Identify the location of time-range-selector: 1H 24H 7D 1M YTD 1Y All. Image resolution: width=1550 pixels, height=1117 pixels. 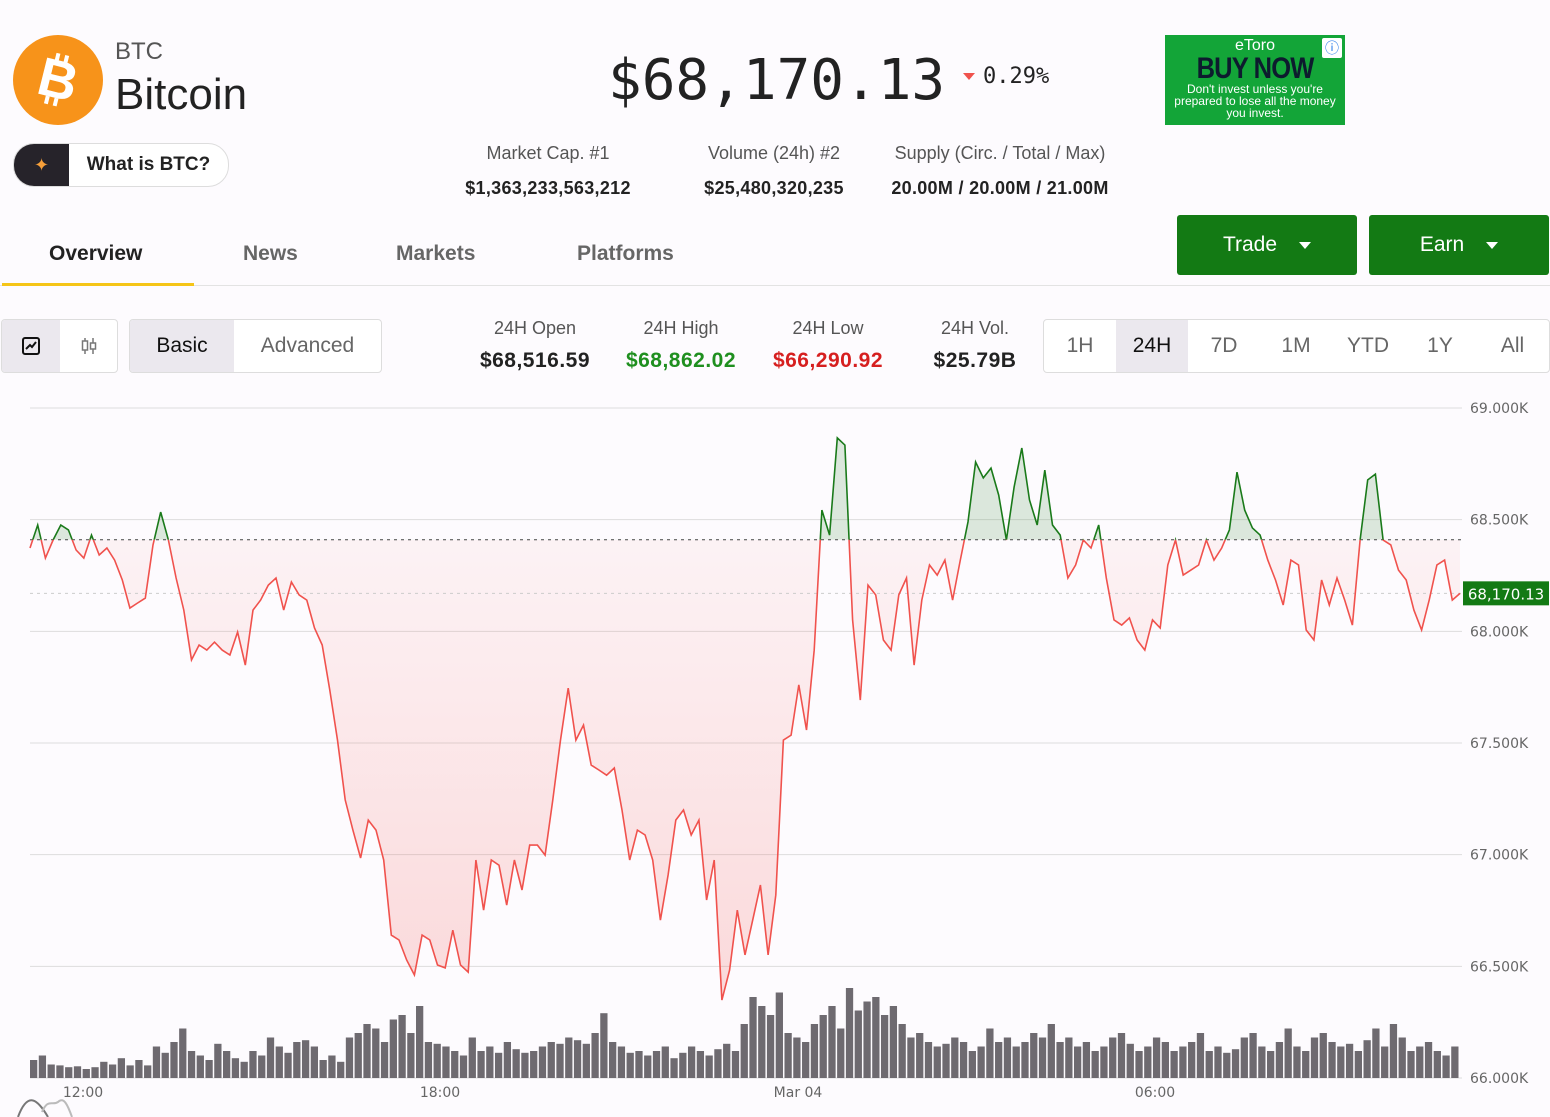
(1296, 346).